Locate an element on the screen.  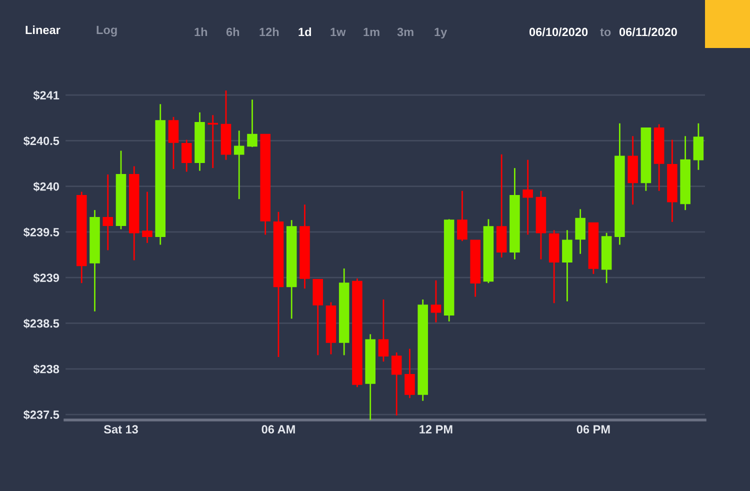
x-tick-label: 12 PM is located at coordinates (436, 429).